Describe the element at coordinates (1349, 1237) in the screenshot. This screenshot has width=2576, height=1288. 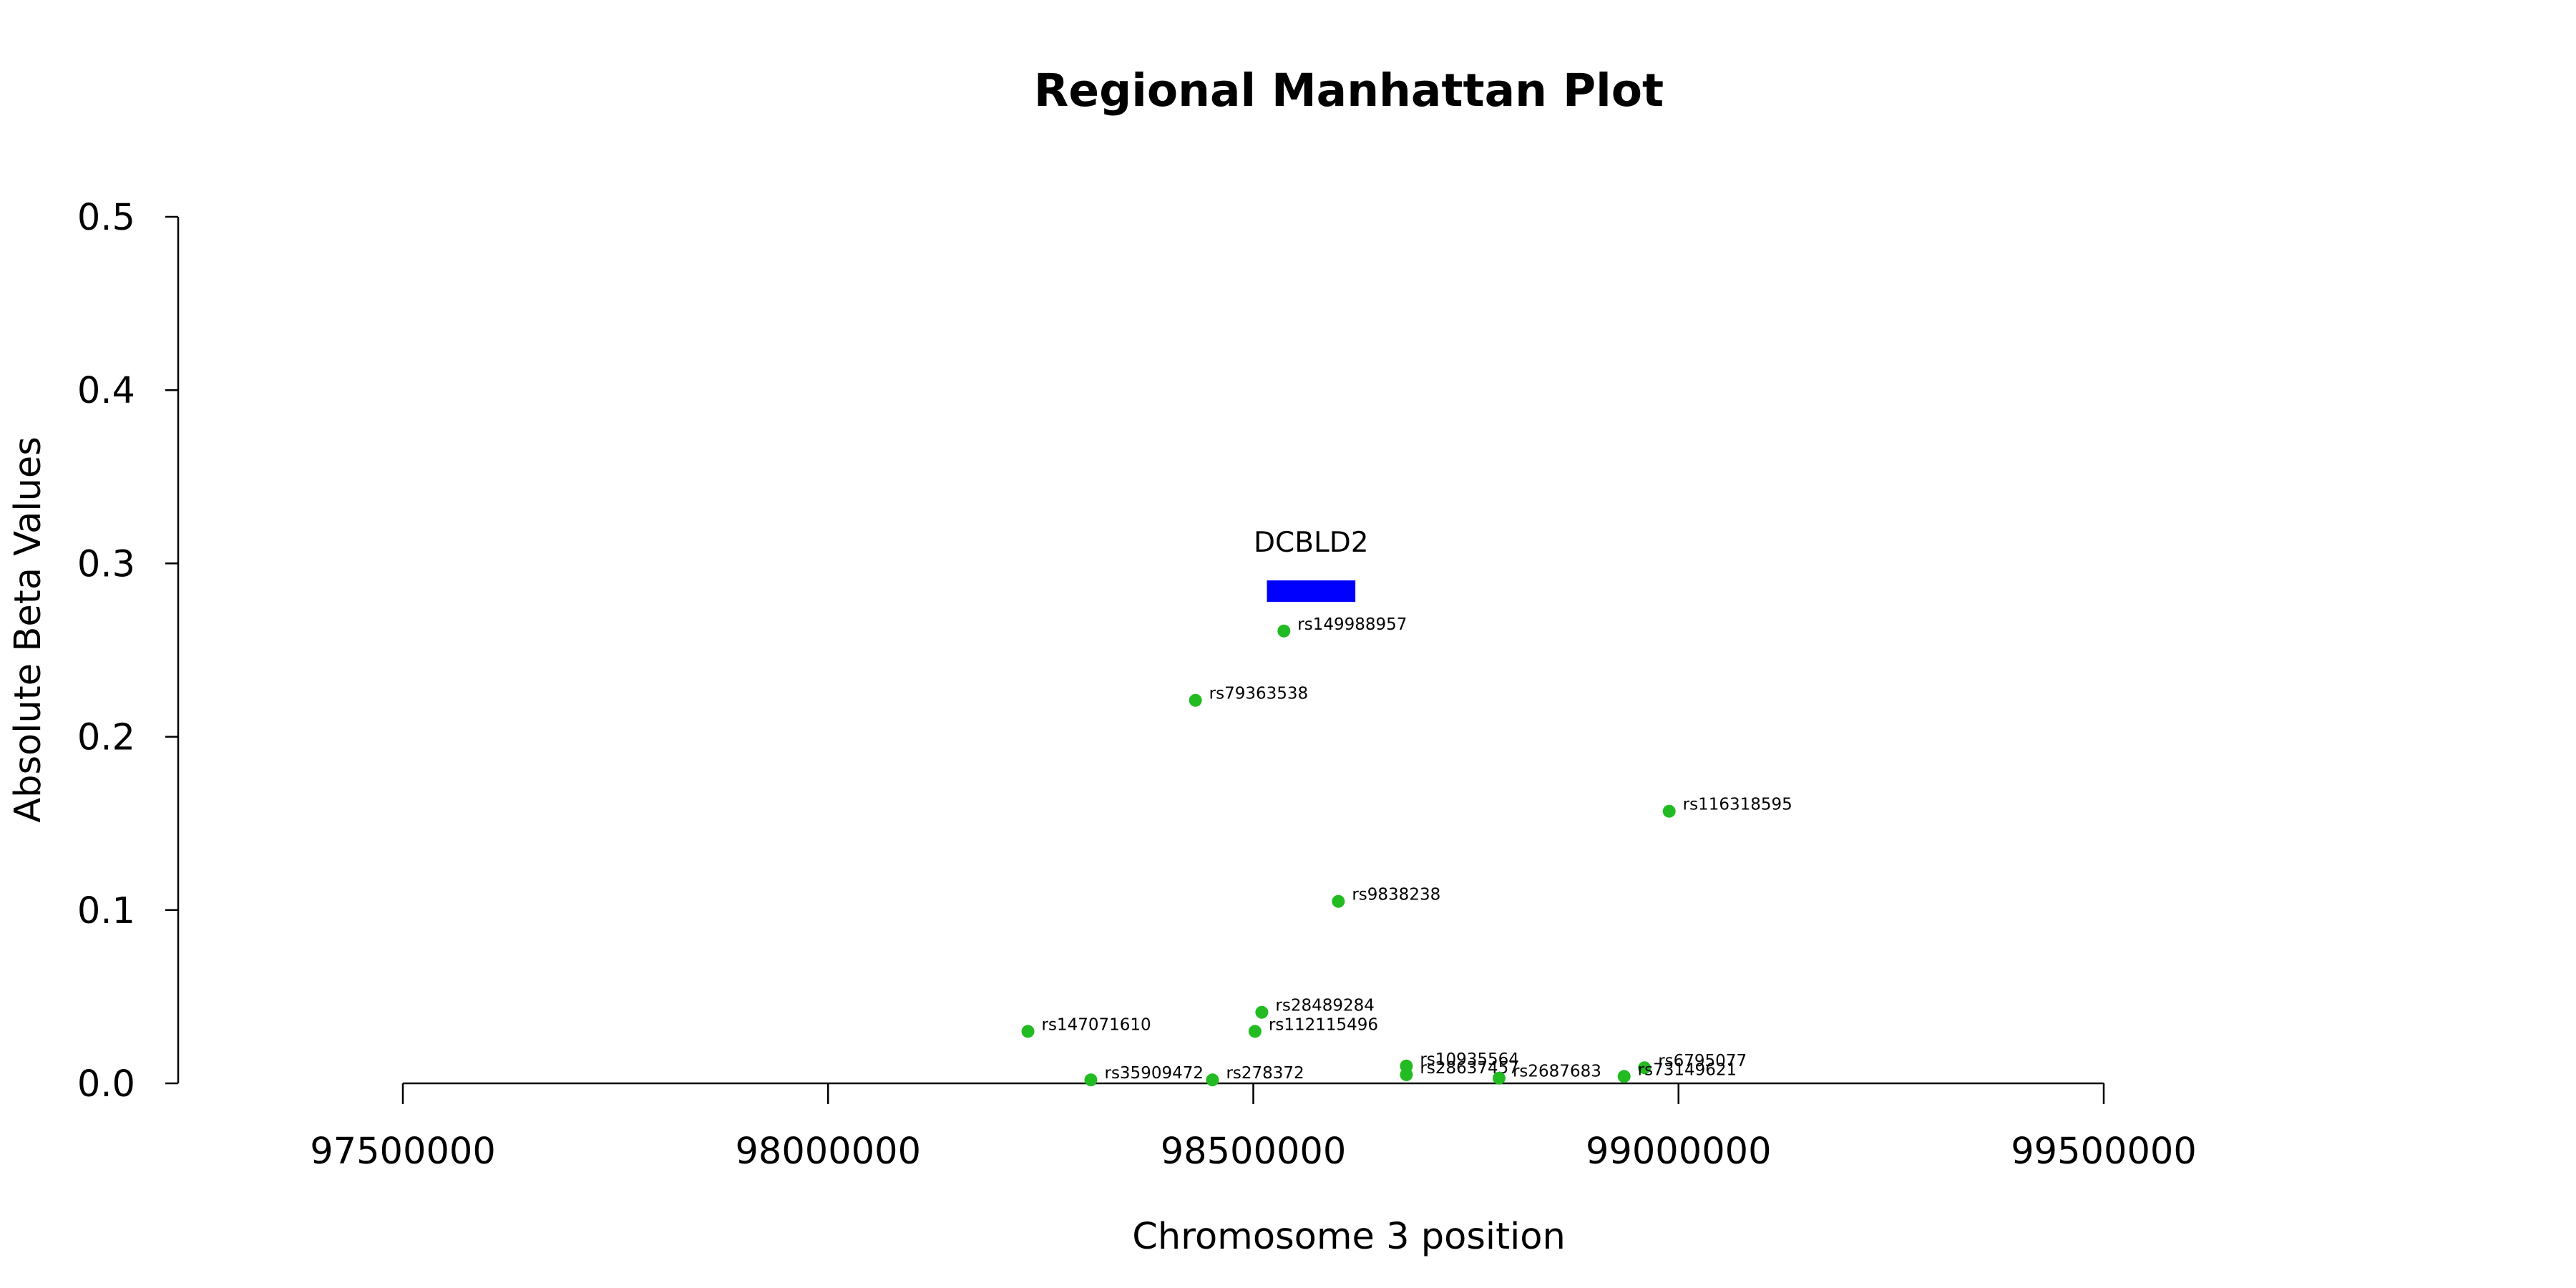
I see `x-axis-label: Chromosome 3 position` at that location.